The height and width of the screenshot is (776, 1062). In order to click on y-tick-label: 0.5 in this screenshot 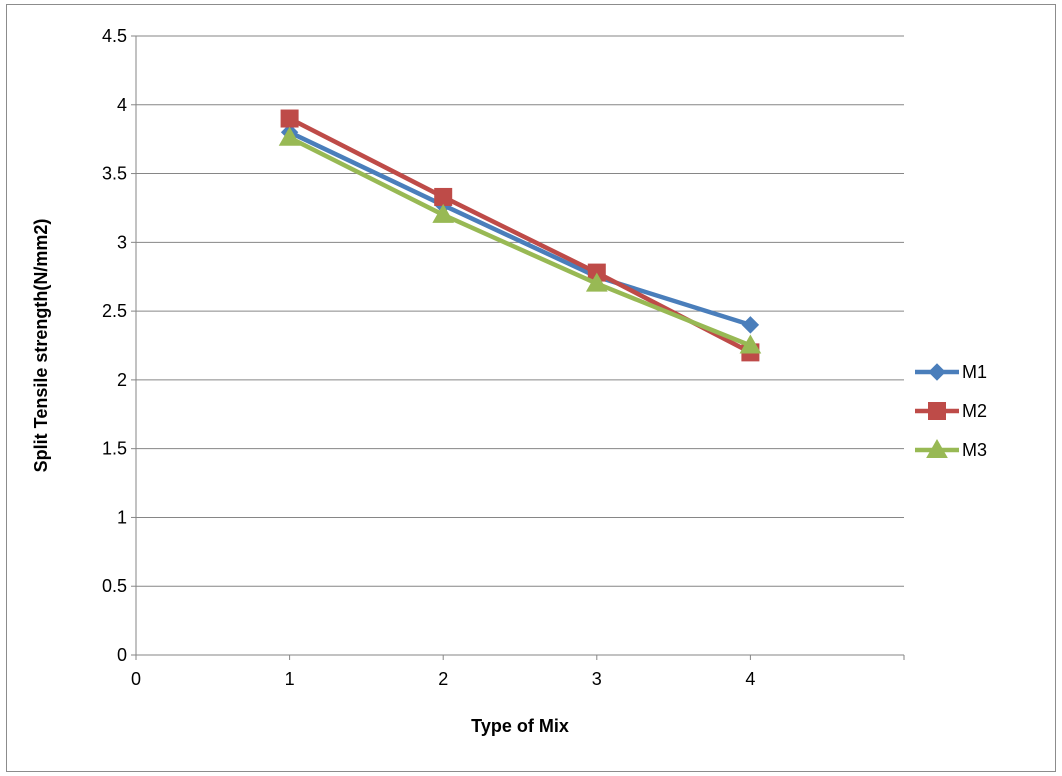, I will do `click(114, 586)`.